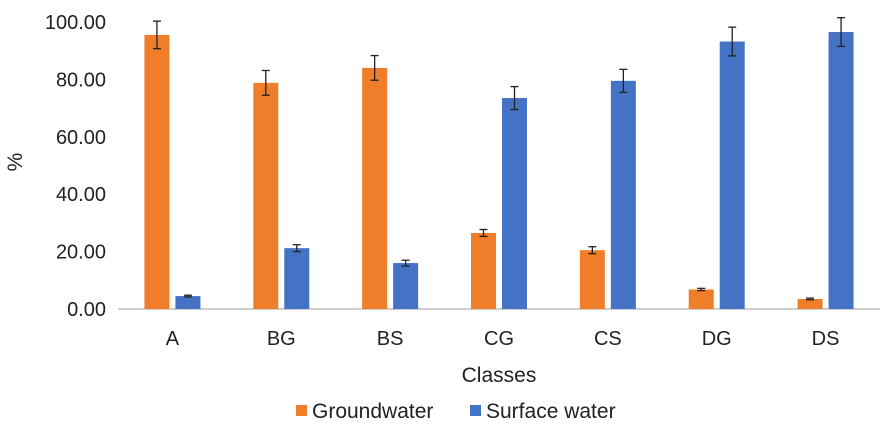  What do you see at coordinates (75, 23) in the screenshot?
I see `y-tick-label: 100.00` at bounding box center [75, 23].